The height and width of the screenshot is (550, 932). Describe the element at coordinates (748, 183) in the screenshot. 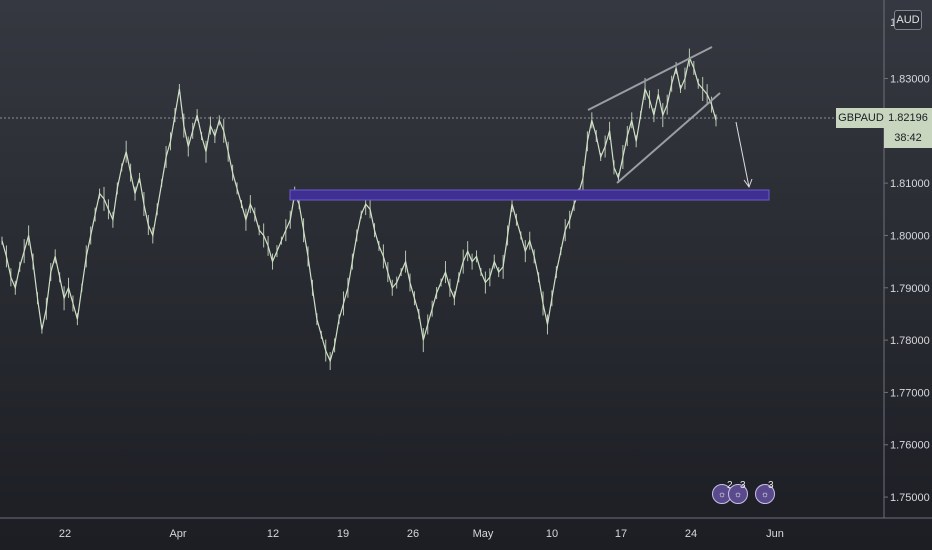

I see `forecast-arrowhead` at that location.